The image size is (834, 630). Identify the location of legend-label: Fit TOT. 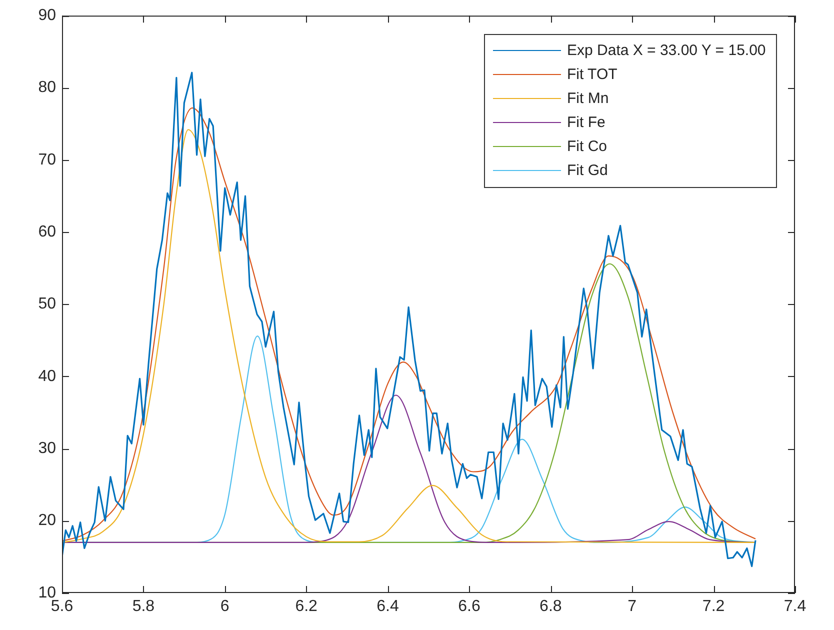
(592, 75).